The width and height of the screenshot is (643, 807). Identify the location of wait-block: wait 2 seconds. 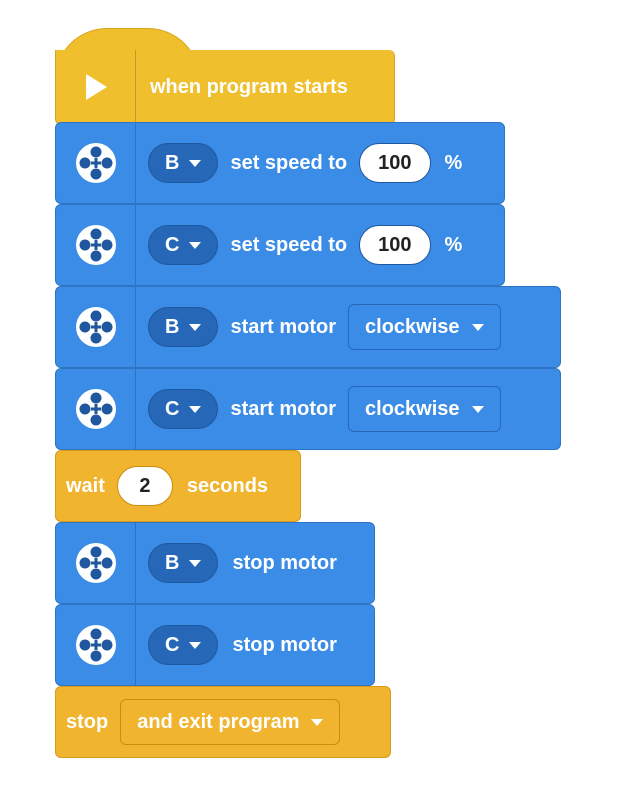
(178, 486).